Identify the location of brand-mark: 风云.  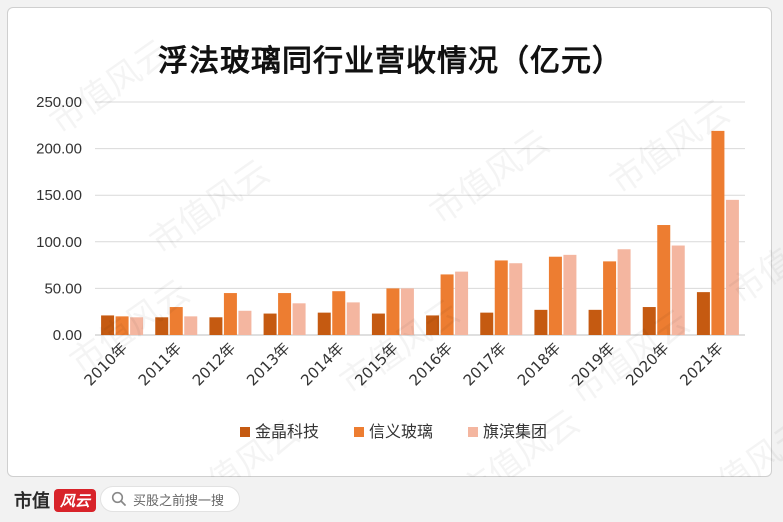
(75, 500).